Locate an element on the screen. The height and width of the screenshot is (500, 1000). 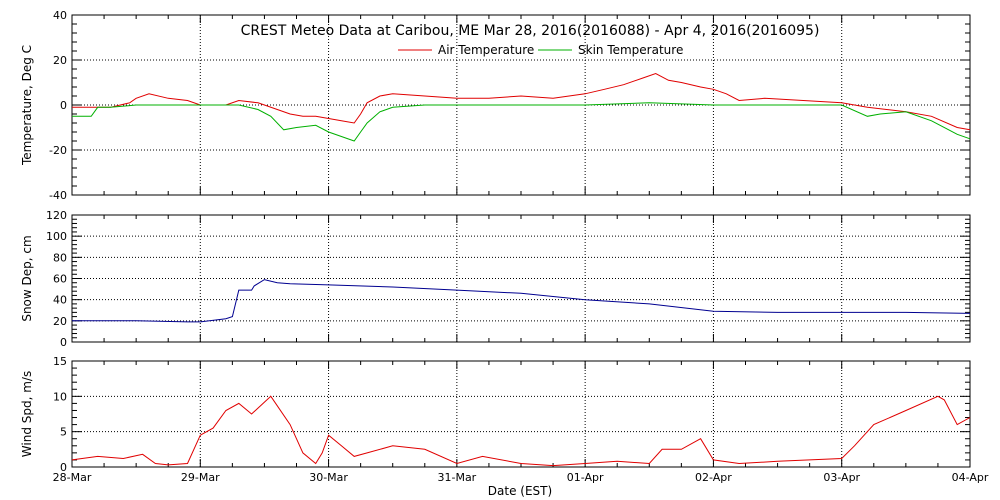
y-tick-label: 10 is located at coordinates (60, 396).